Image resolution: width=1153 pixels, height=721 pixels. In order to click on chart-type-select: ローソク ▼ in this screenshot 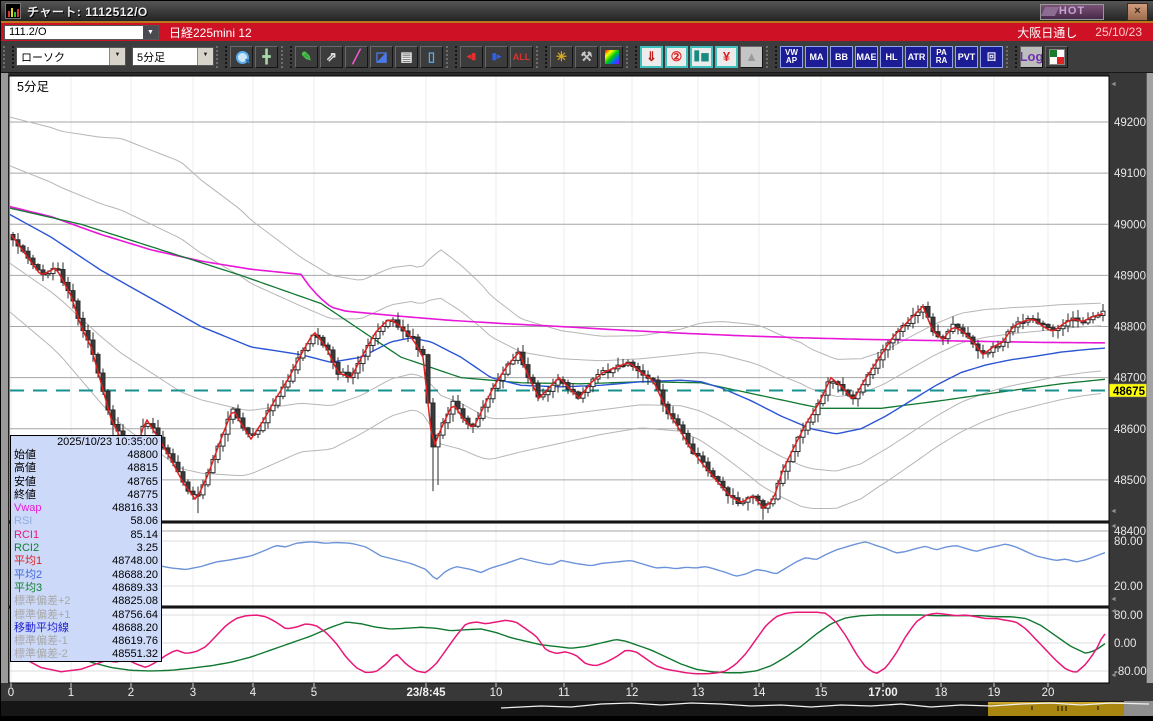, I will do `click(71, 56)`.